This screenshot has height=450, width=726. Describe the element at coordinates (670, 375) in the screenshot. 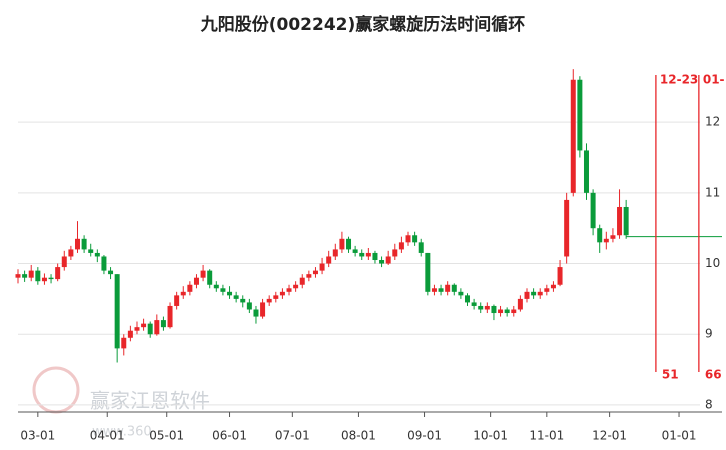

I see `cycle-bottom-label: 51` at that location.